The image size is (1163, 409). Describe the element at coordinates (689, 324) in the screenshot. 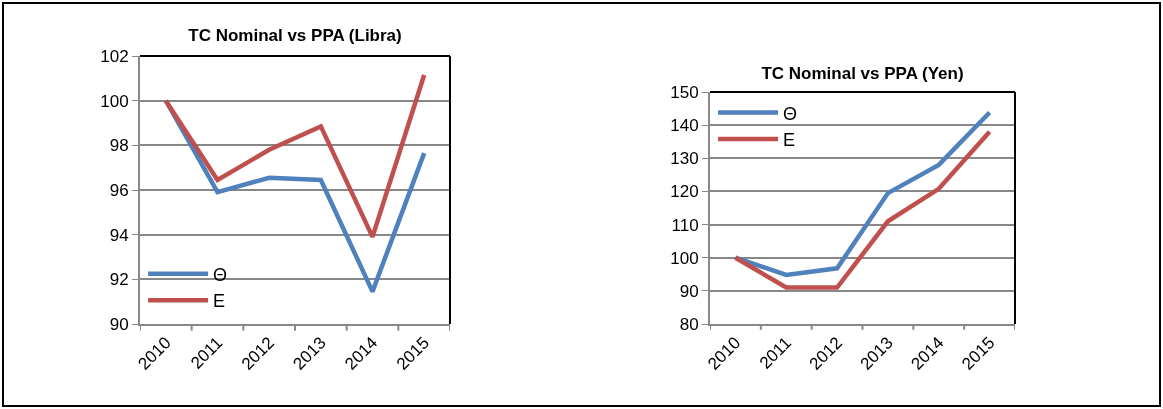

I see `y-tick-label: 80` at that location.